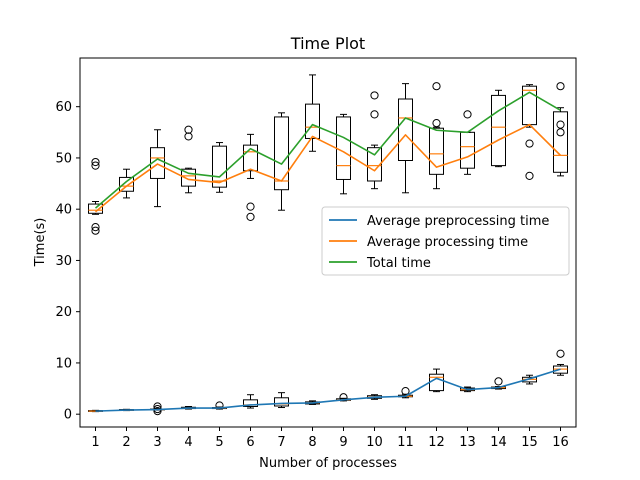  I want to click on y-tick-label: 30, so click(63, 261).